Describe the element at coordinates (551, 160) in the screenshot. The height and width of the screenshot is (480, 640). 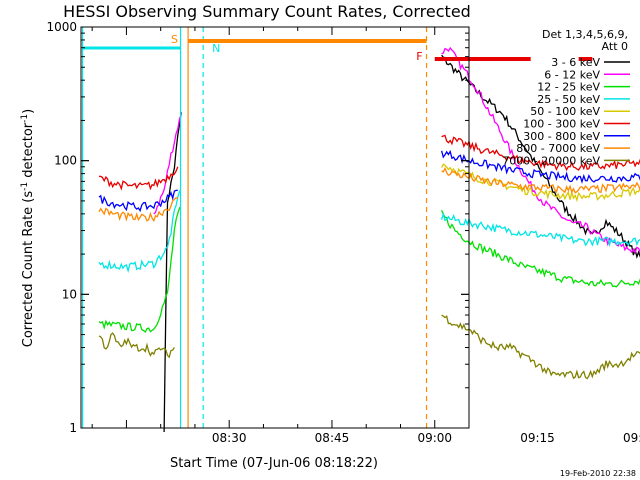
I see `legend-label: 7000 - 20000 keV` at that location.